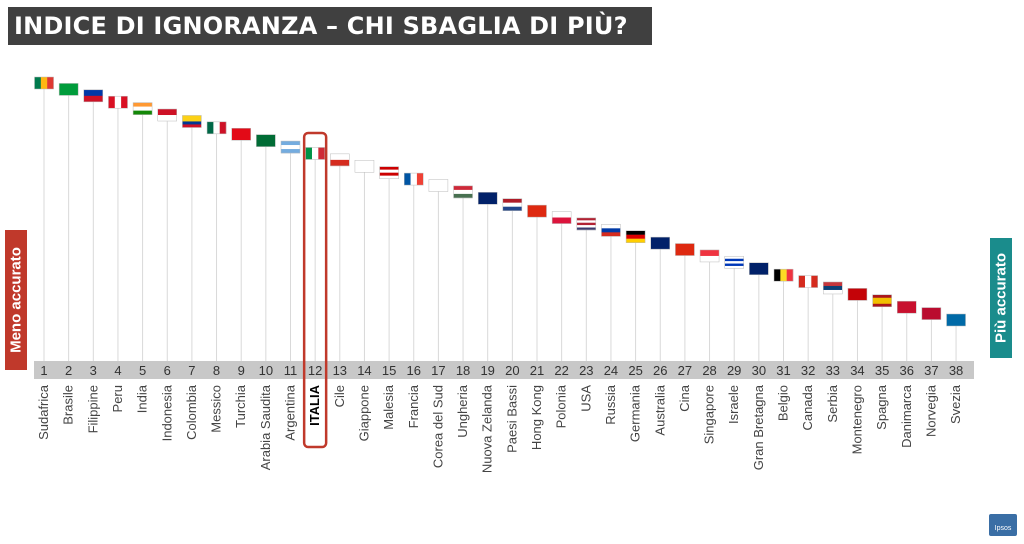  Describe the element at coordinates (709, 256) in the screenshot. I see `flag-singapore` at that location.